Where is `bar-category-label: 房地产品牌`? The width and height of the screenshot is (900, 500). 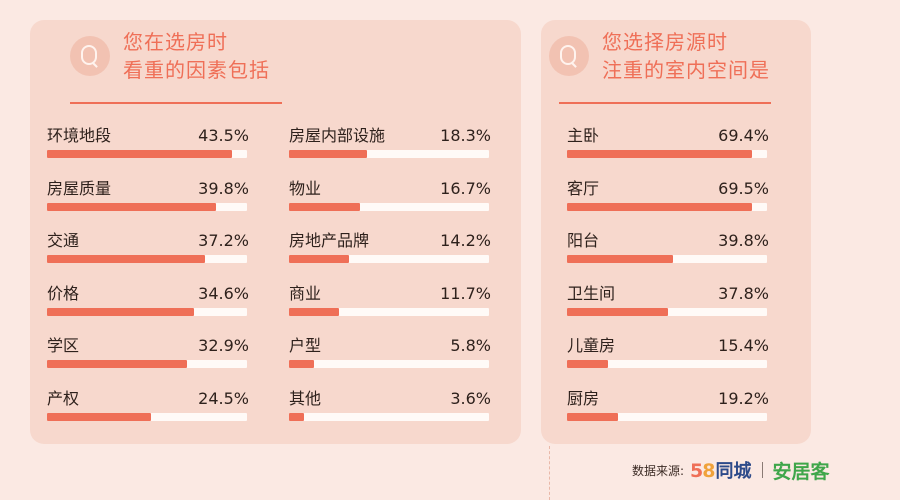 bar-category-label: 房地产品牌 is located at coordinates (329, 240).